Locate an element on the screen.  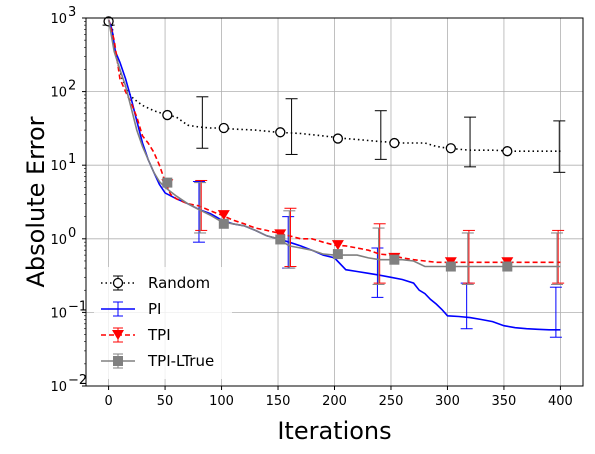
x-tick-label: 400 is located at coordinates (560, 401).